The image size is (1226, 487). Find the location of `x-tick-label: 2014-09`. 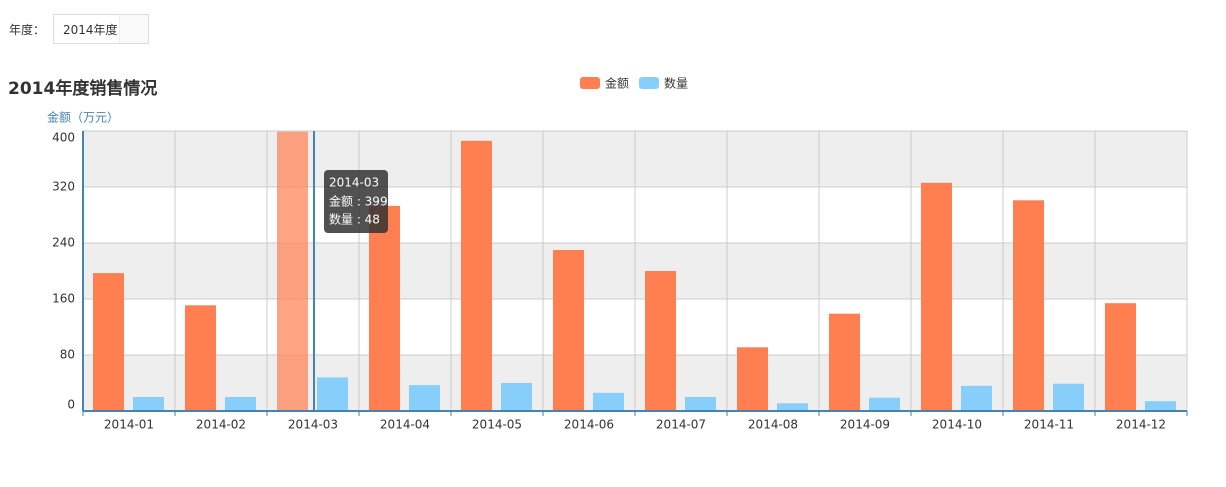

x-tick-label: 2014-09 is located at coordinates (865, 425).